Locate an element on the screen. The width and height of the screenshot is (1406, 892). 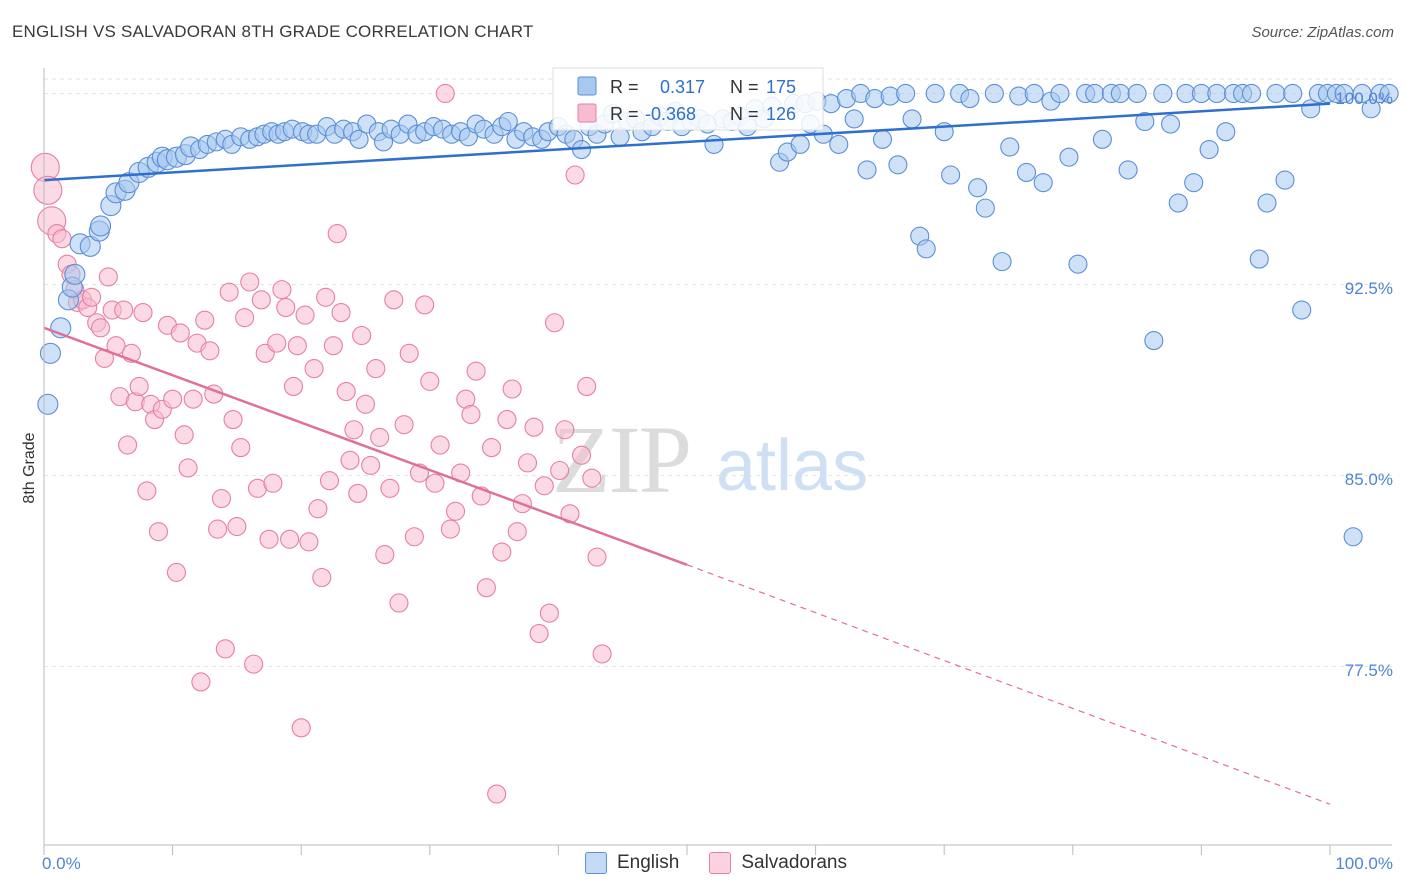
english-trend-line is located at coordinates (687, 142).